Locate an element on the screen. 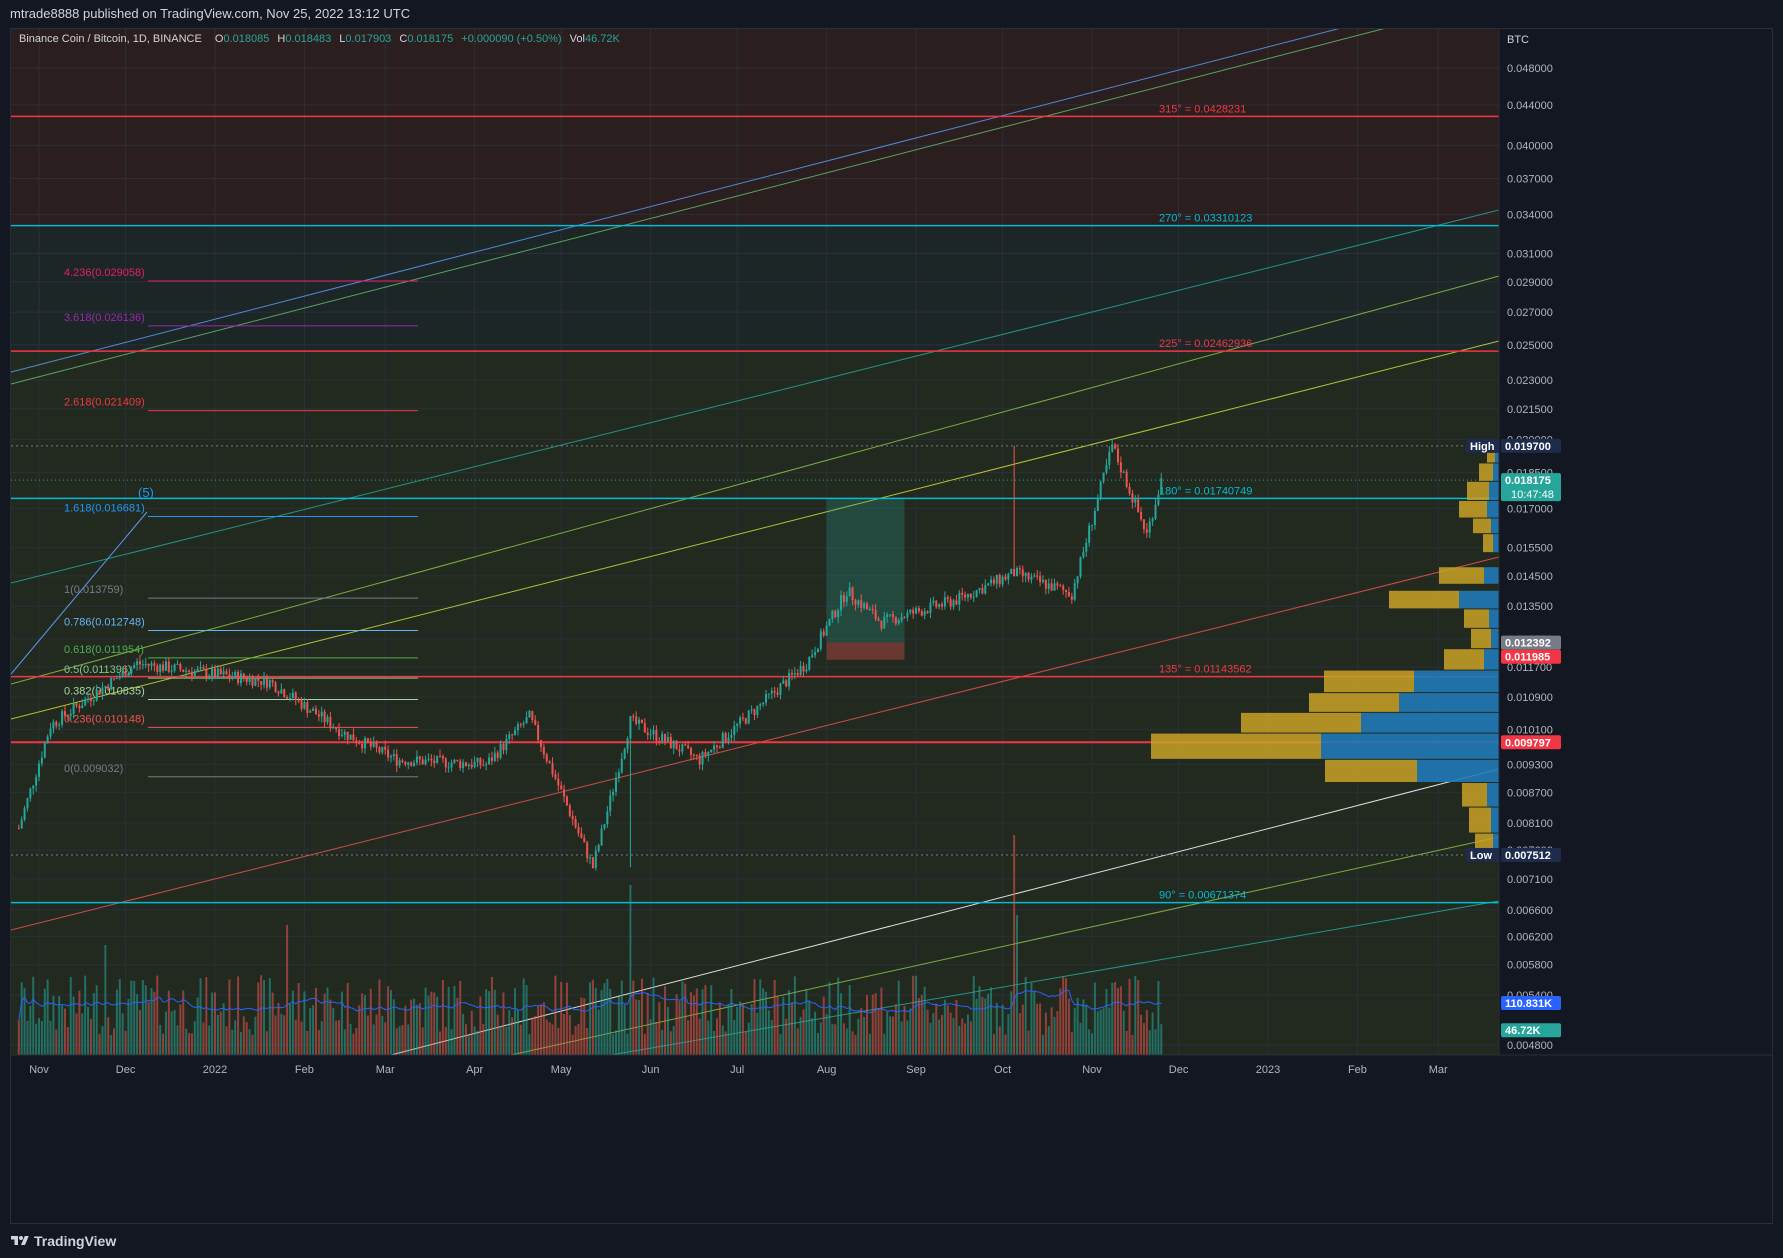 This screenshot has height=1258, width=1783. fib-level-label: 4.236(0.029058) is located at coordinates (104, 273).